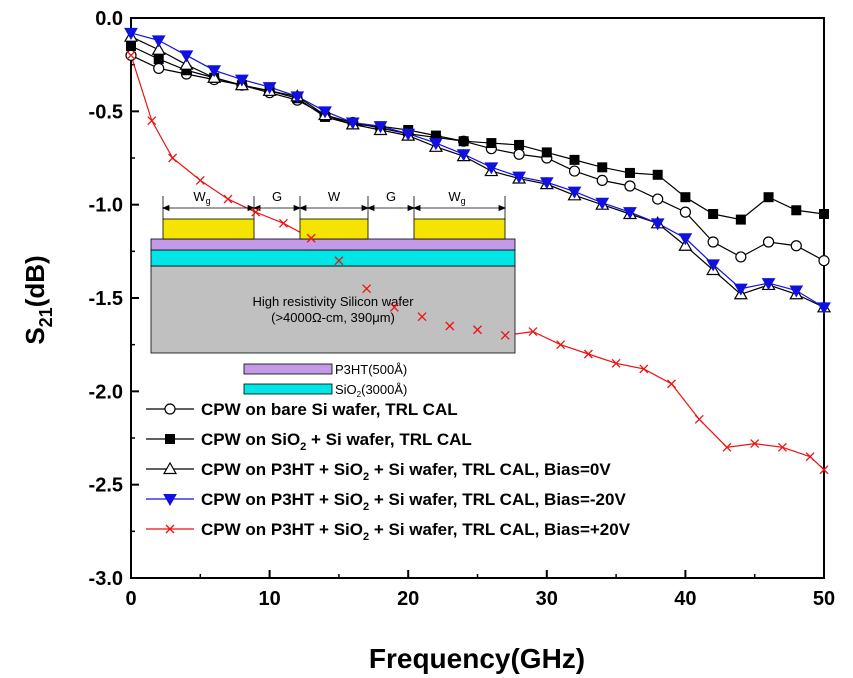  Describe the element at coordinates (371, 390) in the screenshot. I see `layer-label-sio2: SiO2(3000Å)` at that location.